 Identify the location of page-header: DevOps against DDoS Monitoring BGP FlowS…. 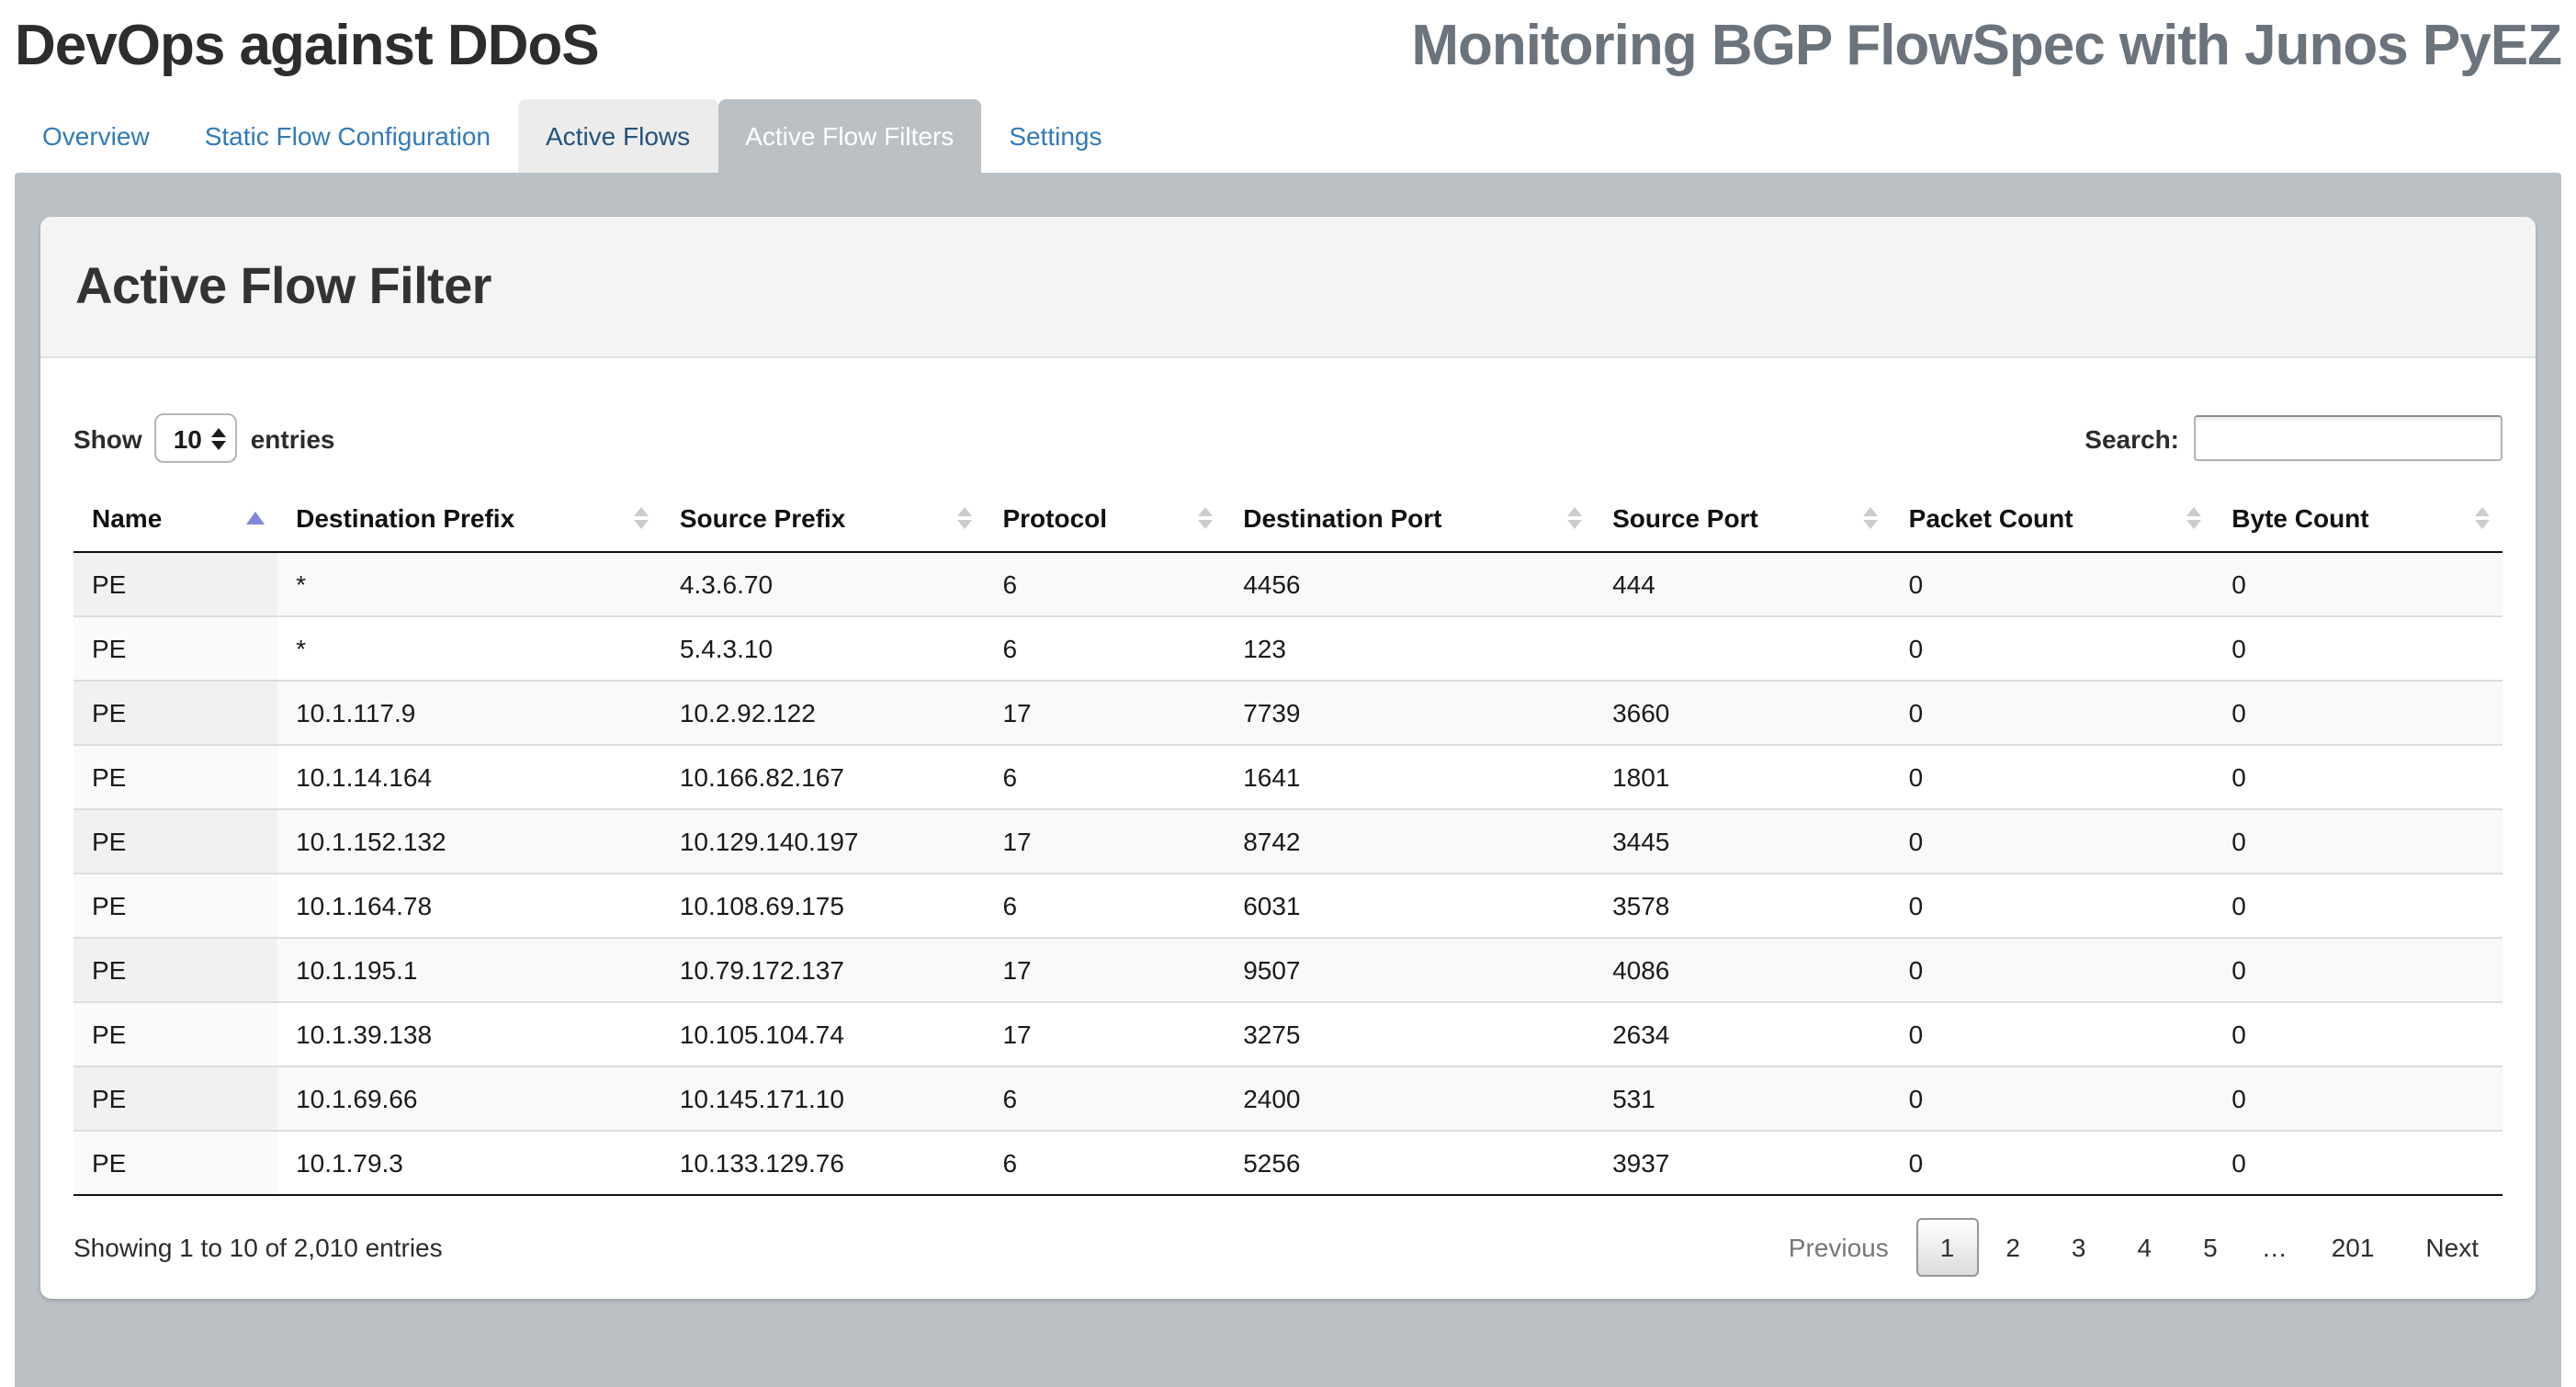
(1288, 39).